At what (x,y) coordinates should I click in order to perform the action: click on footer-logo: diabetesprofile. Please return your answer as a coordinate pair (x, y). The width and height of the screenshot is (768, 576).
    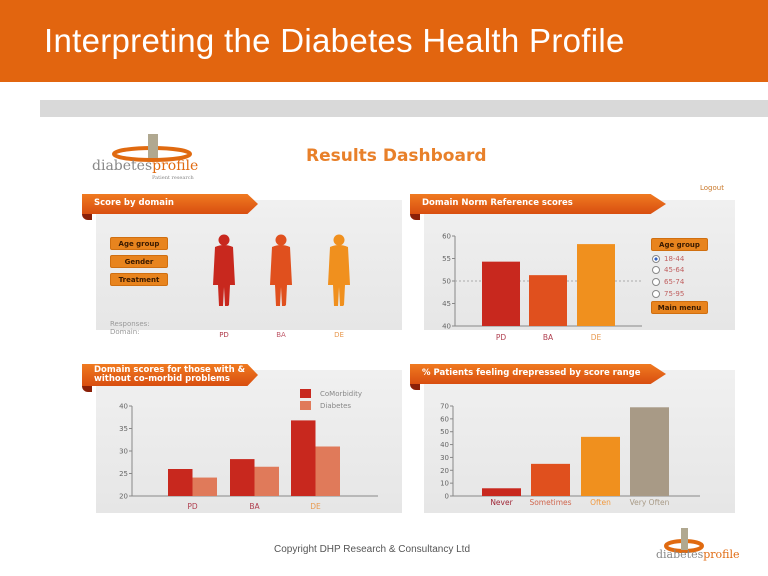
    Looking at the image, I should click on (698, 544).